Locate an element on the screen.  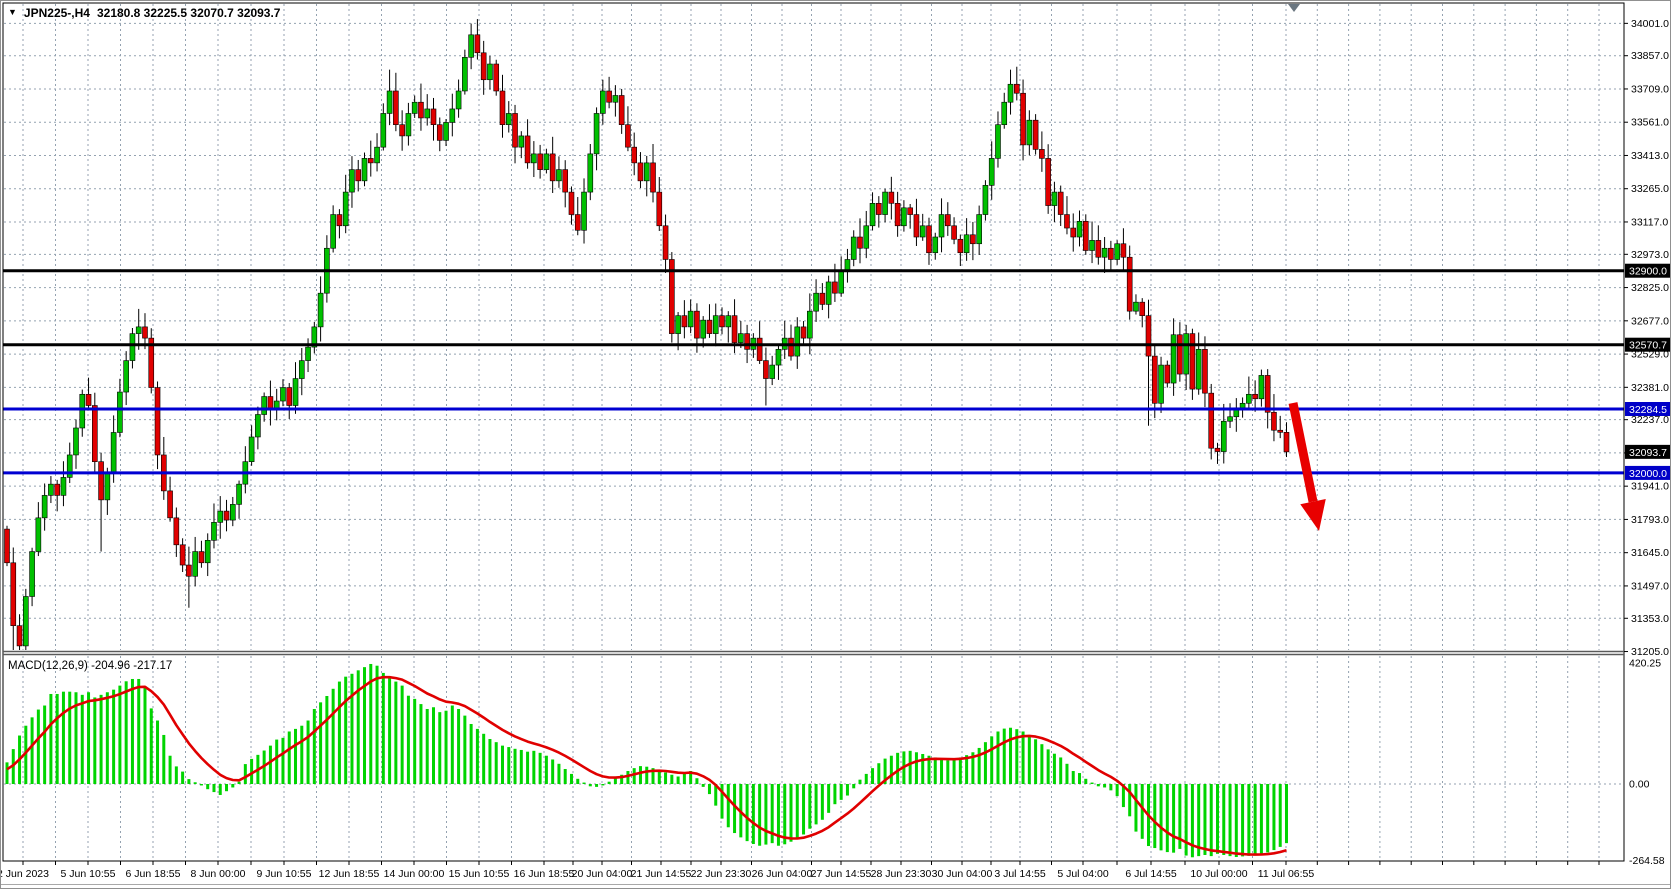
sell-arrow is located at coordinates (1307, 466).